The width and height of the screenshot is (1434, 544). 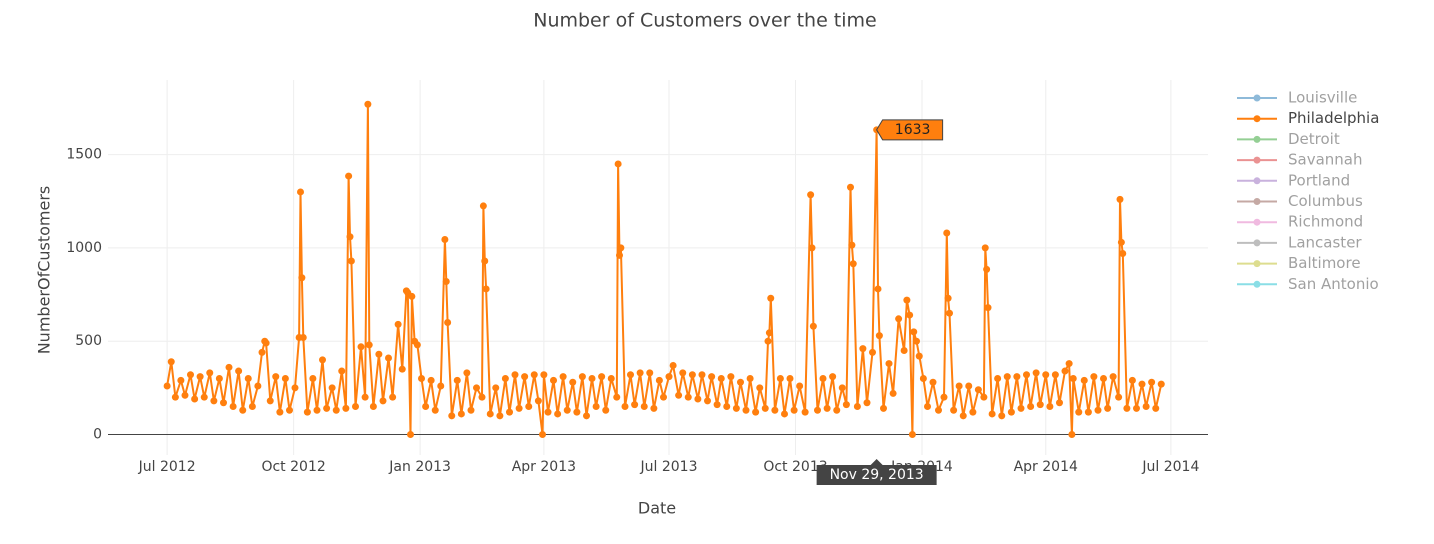 I want to click on legend-item: Philadelphia, so click(x=1308, y=118).